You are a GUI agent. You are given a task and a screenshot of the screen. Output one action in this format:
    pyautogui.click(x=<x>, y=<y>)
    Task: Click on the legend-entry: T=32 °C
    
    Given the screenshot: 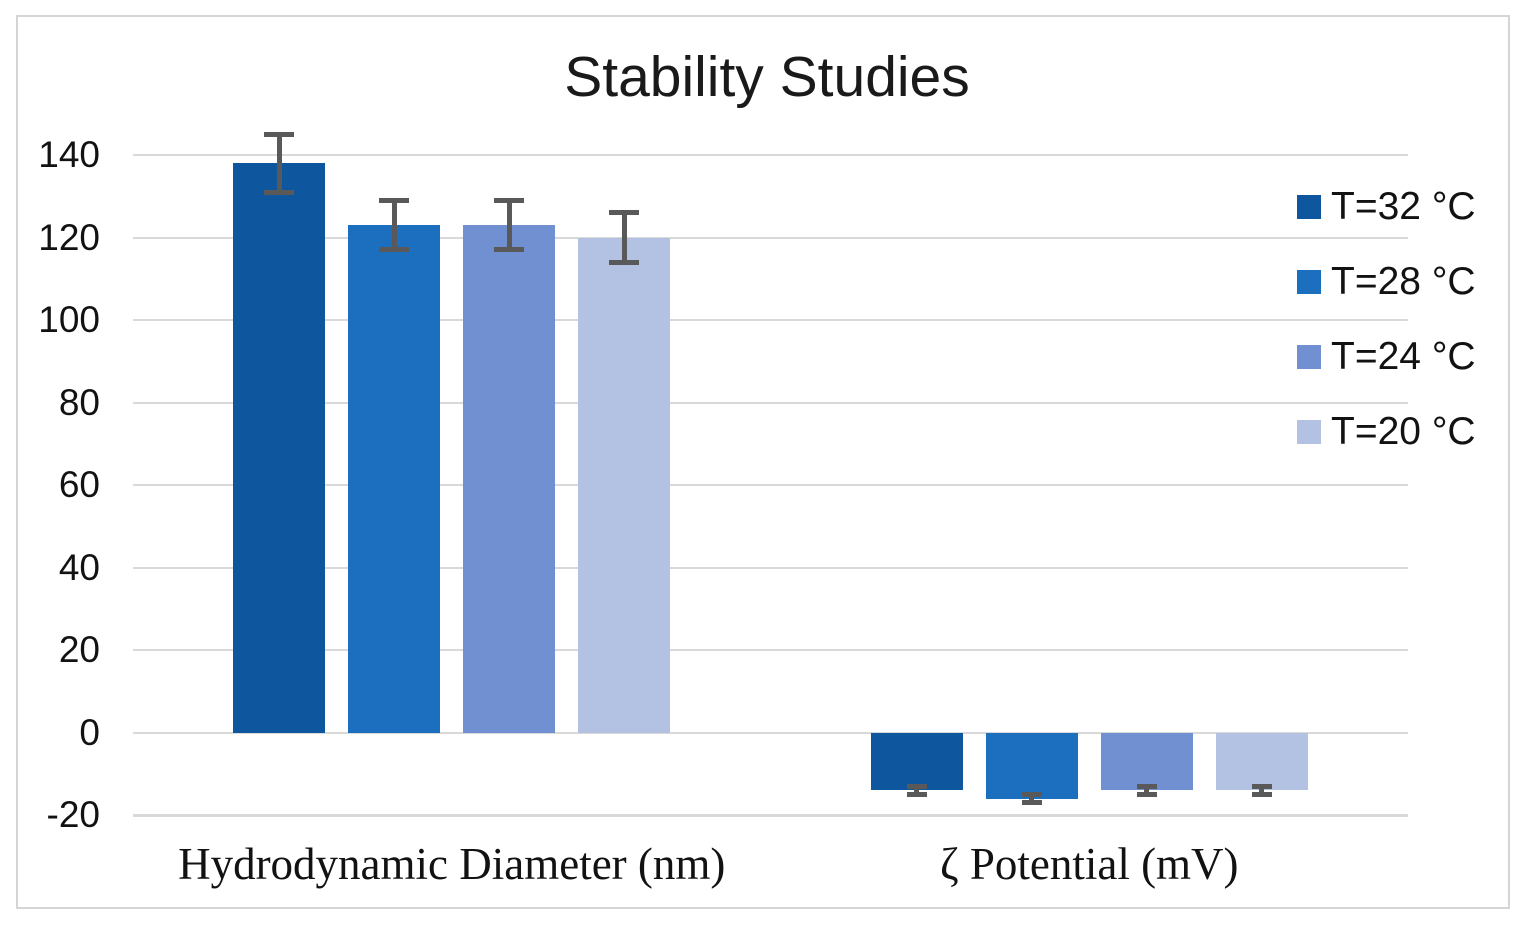 What is the action you would take?
    pyautogui.click(x=1386, y=206)
    